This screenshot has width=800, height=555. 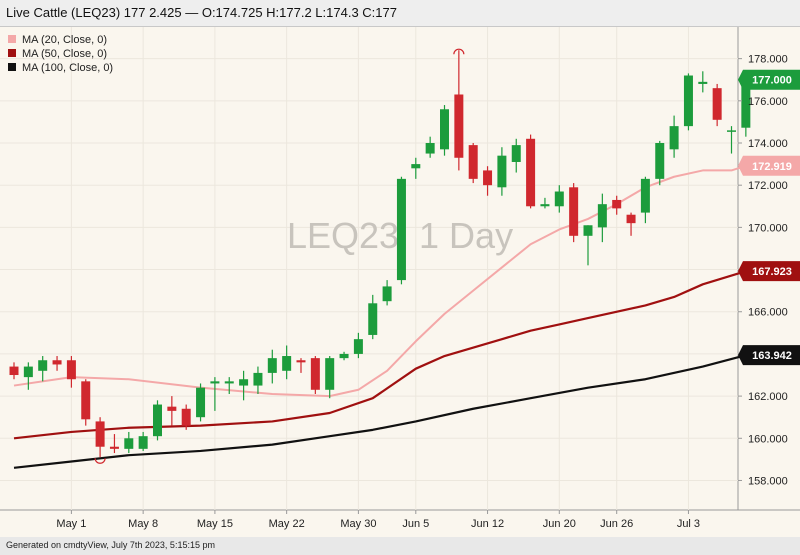 What do you see at coordinates (459, 51) in the screenshot?
I see `session-high-marker` at bounding box center [459, 51].